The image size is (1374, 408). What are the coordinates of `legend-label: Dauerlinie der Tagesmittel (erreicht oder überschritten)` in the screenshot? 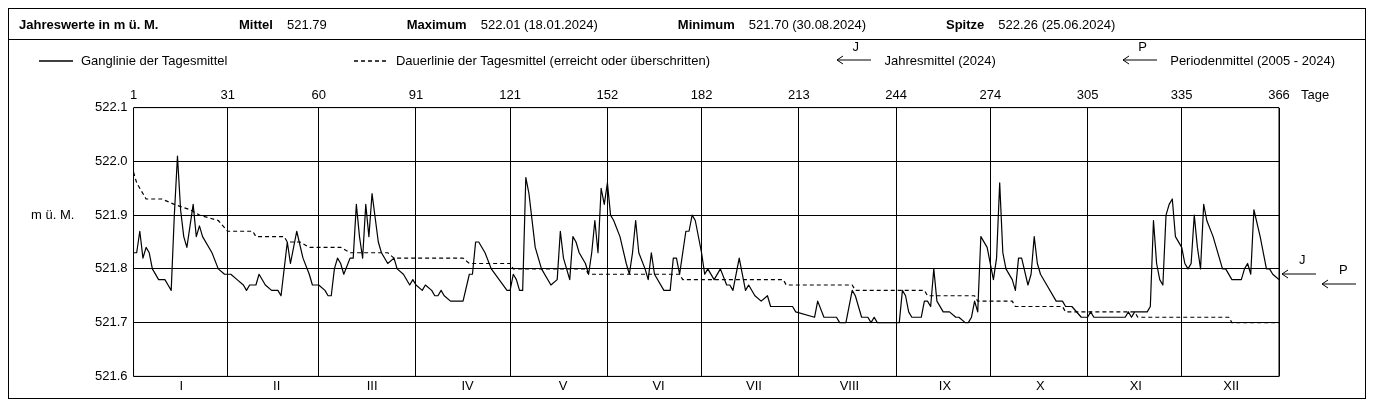 It's located at (552, 60).